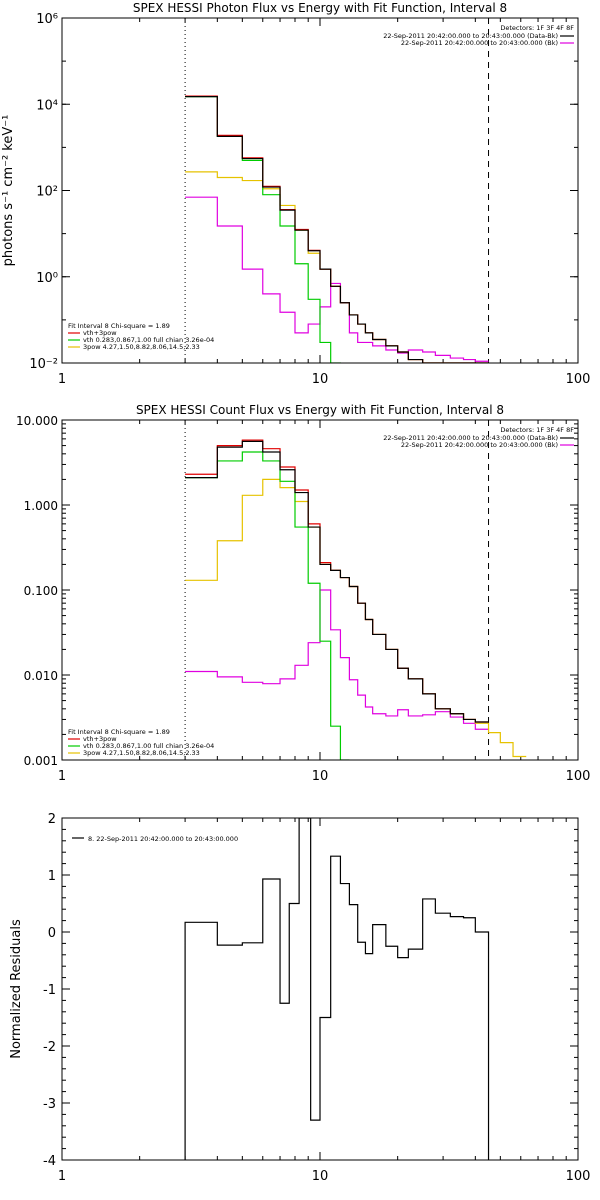 The height and width of the screenshot is (1200, 600). I want to click on y-tick-label: 0.001, so click(41, 761).